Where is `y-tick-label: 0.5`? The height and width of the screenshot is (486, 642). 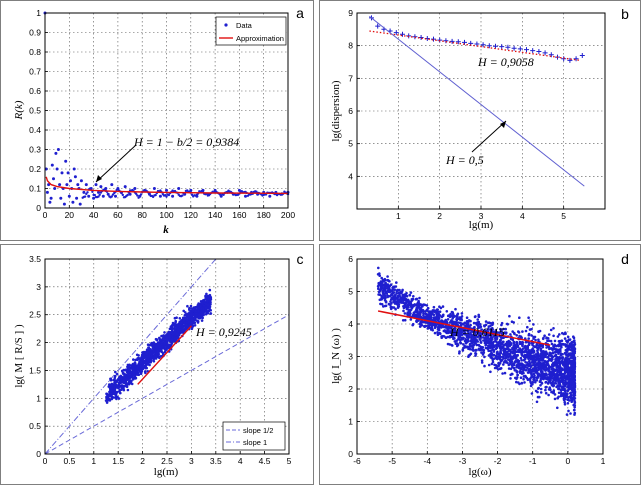 y-tick-label: 0.5 is located at coordinates (35, 111).